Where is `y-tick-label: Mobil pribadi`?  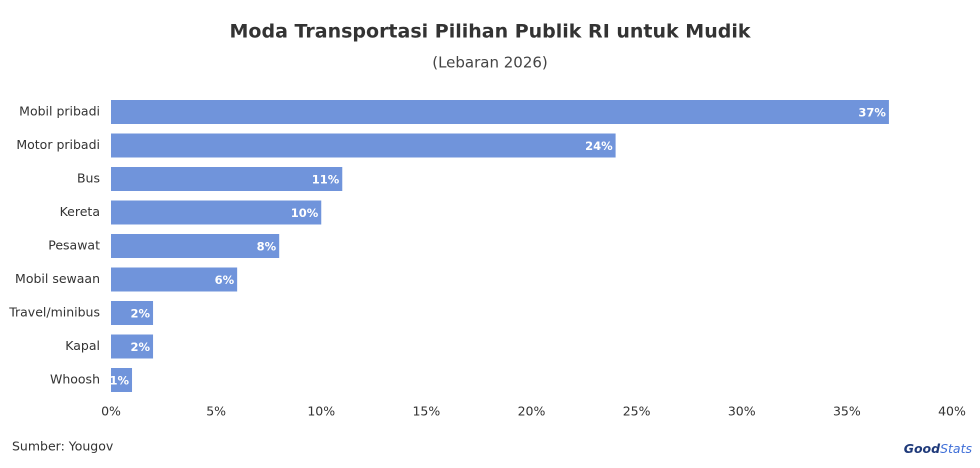
y-tick-label: Mobil pribadi is located at coordinates (59, 111).